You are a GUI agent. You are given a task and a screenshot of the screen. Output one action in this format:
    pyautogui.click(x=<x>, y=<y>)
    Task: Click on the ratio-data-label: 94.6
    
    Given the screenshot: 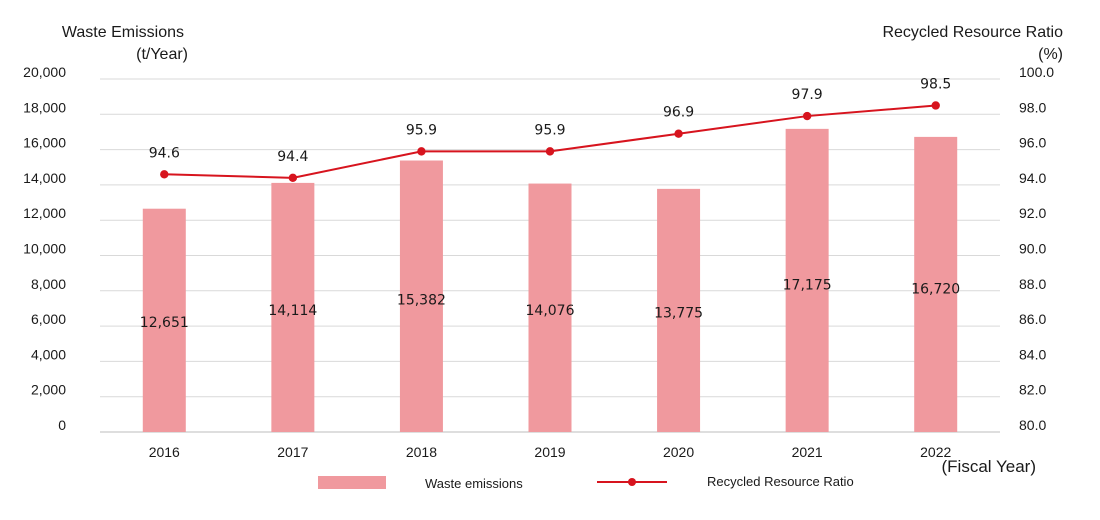 What is the action you would take?
    pyautogui.click(x=164, y=153)
    